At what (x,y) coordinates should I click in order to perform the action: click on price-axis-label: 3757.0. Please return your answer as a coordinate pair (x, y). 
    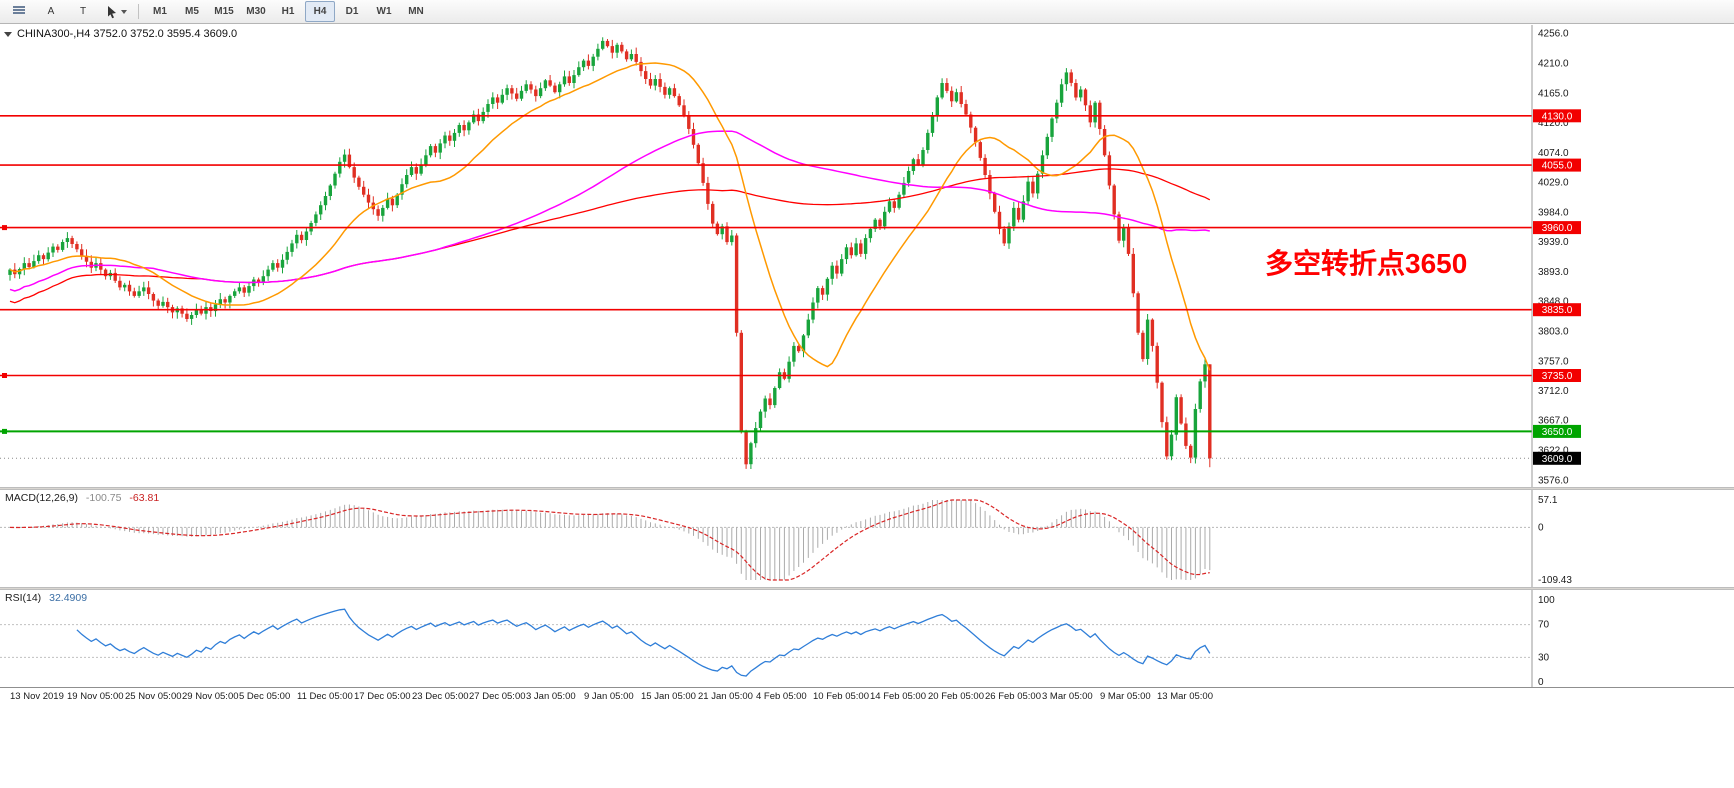
    Looking at the image, I should click on (1553, 362).